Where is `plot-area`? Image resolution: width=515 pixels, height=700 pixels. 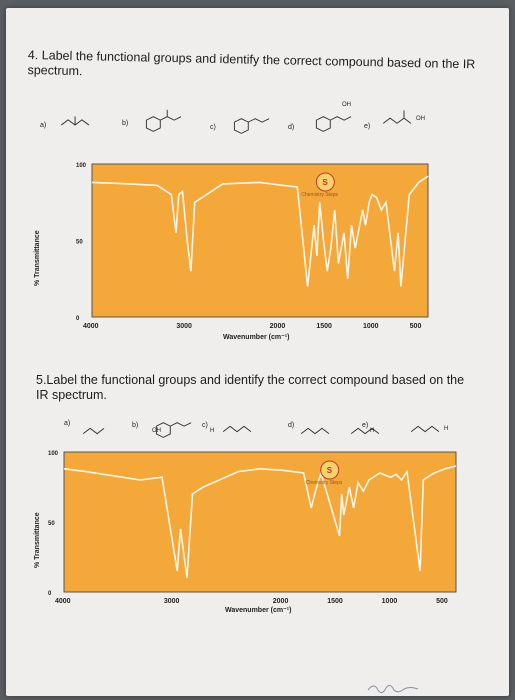
plot-area is located at coordinates (260, 240).